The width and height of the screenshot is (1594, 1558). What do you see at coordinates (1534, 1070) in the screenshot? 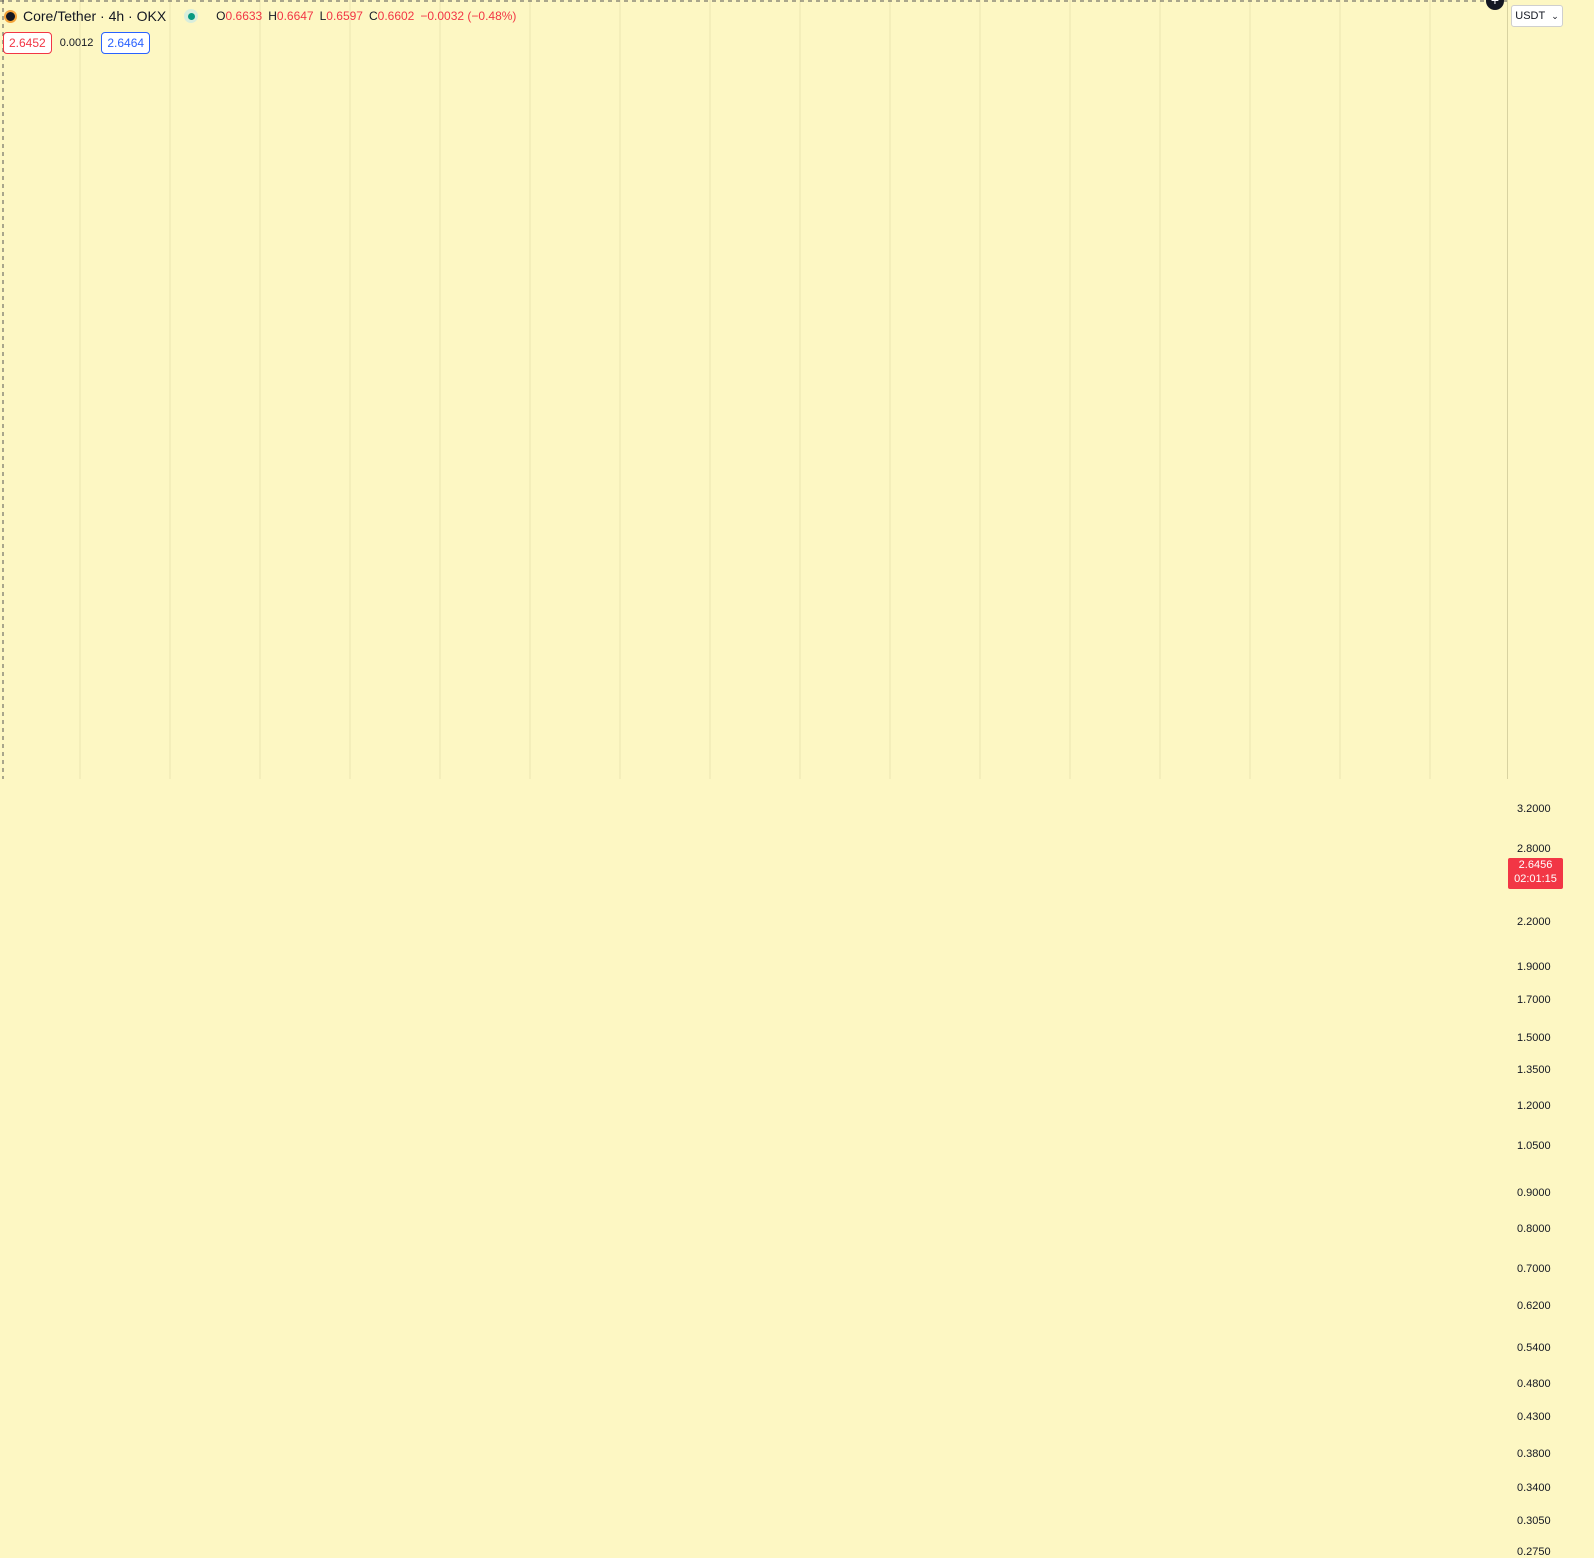
I see `price-tick-label: 1.3500` at bounding box center [1534, 1070].